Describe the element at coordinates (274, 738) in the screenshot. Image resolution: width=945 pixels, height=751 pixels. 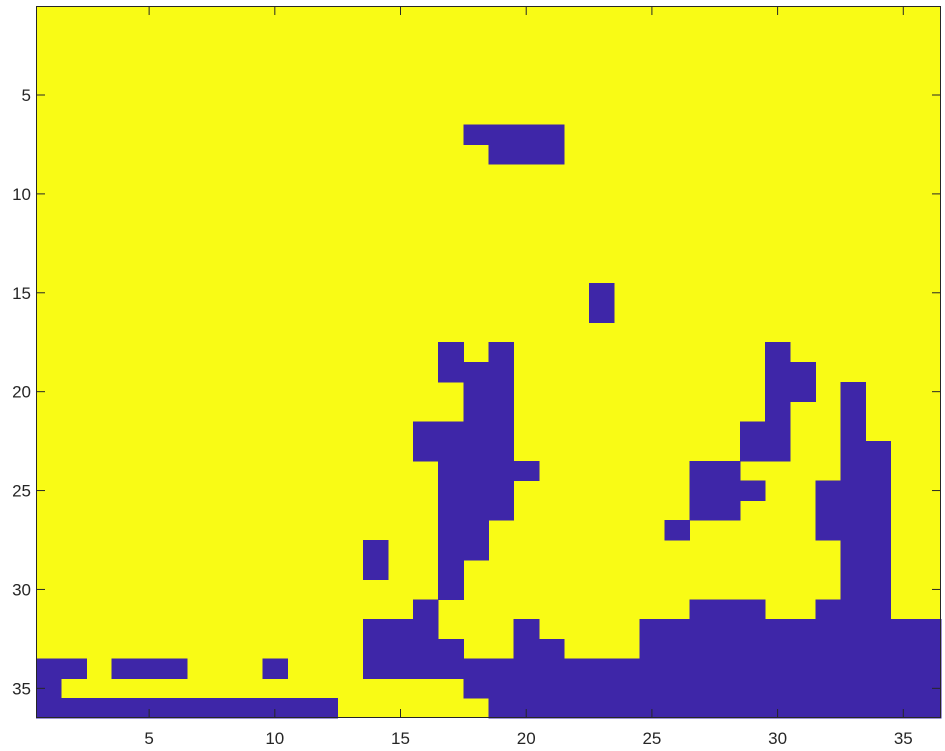
I see `x-tick-label: 10` at that location.